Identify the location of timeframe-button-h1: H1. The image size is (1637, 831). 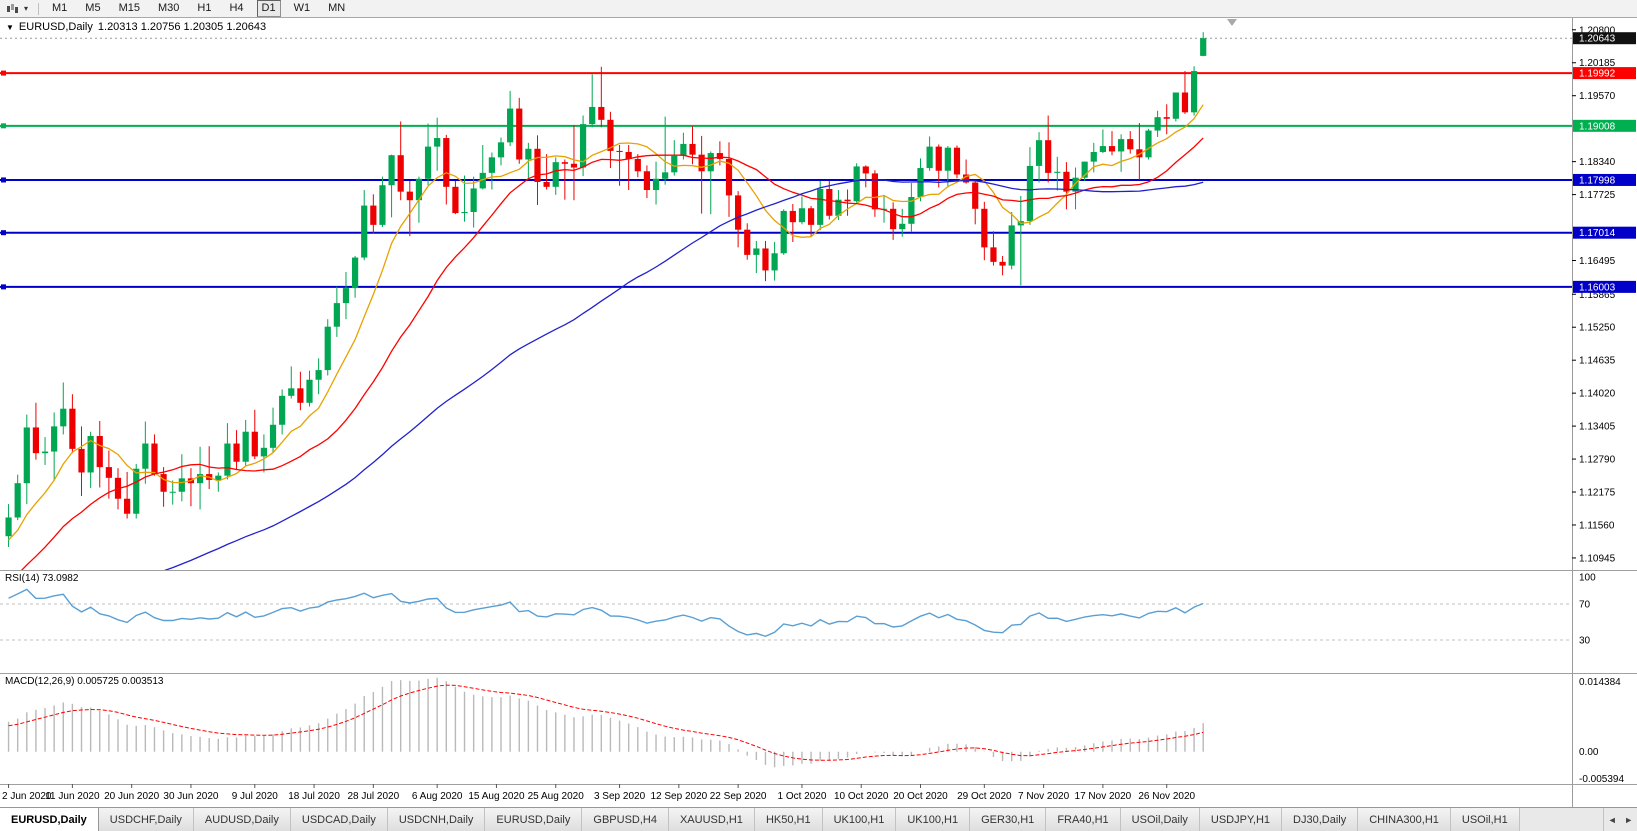
(204, 8).